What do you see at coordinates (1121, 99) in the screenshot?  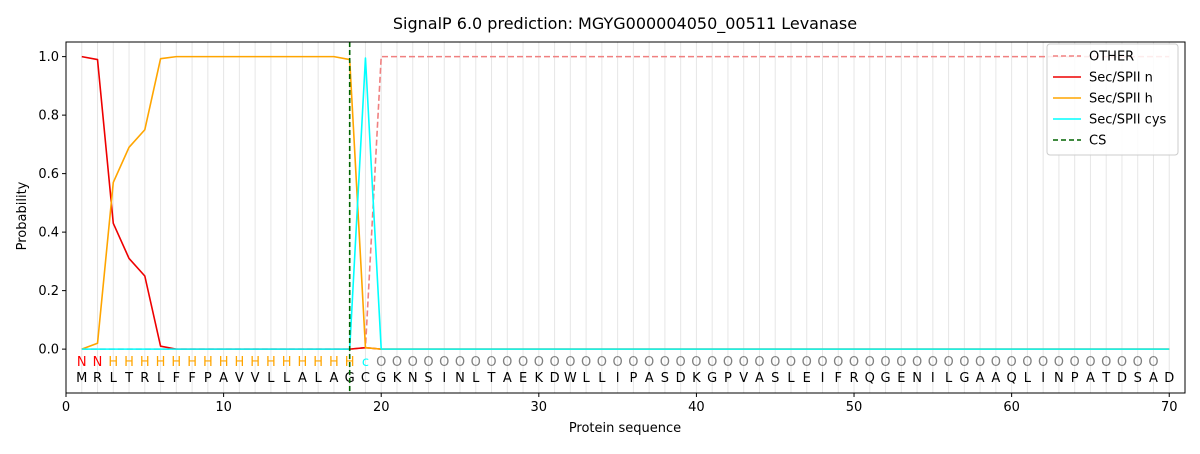 I see `legend-entry: Sec/SPII h` at bounding box center [1121, 99].